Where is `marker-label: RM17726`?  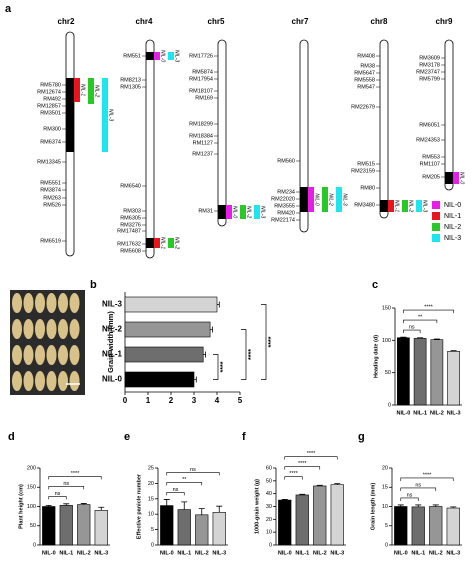 marker-label: RM17726 is located at coordinates (201, 56).